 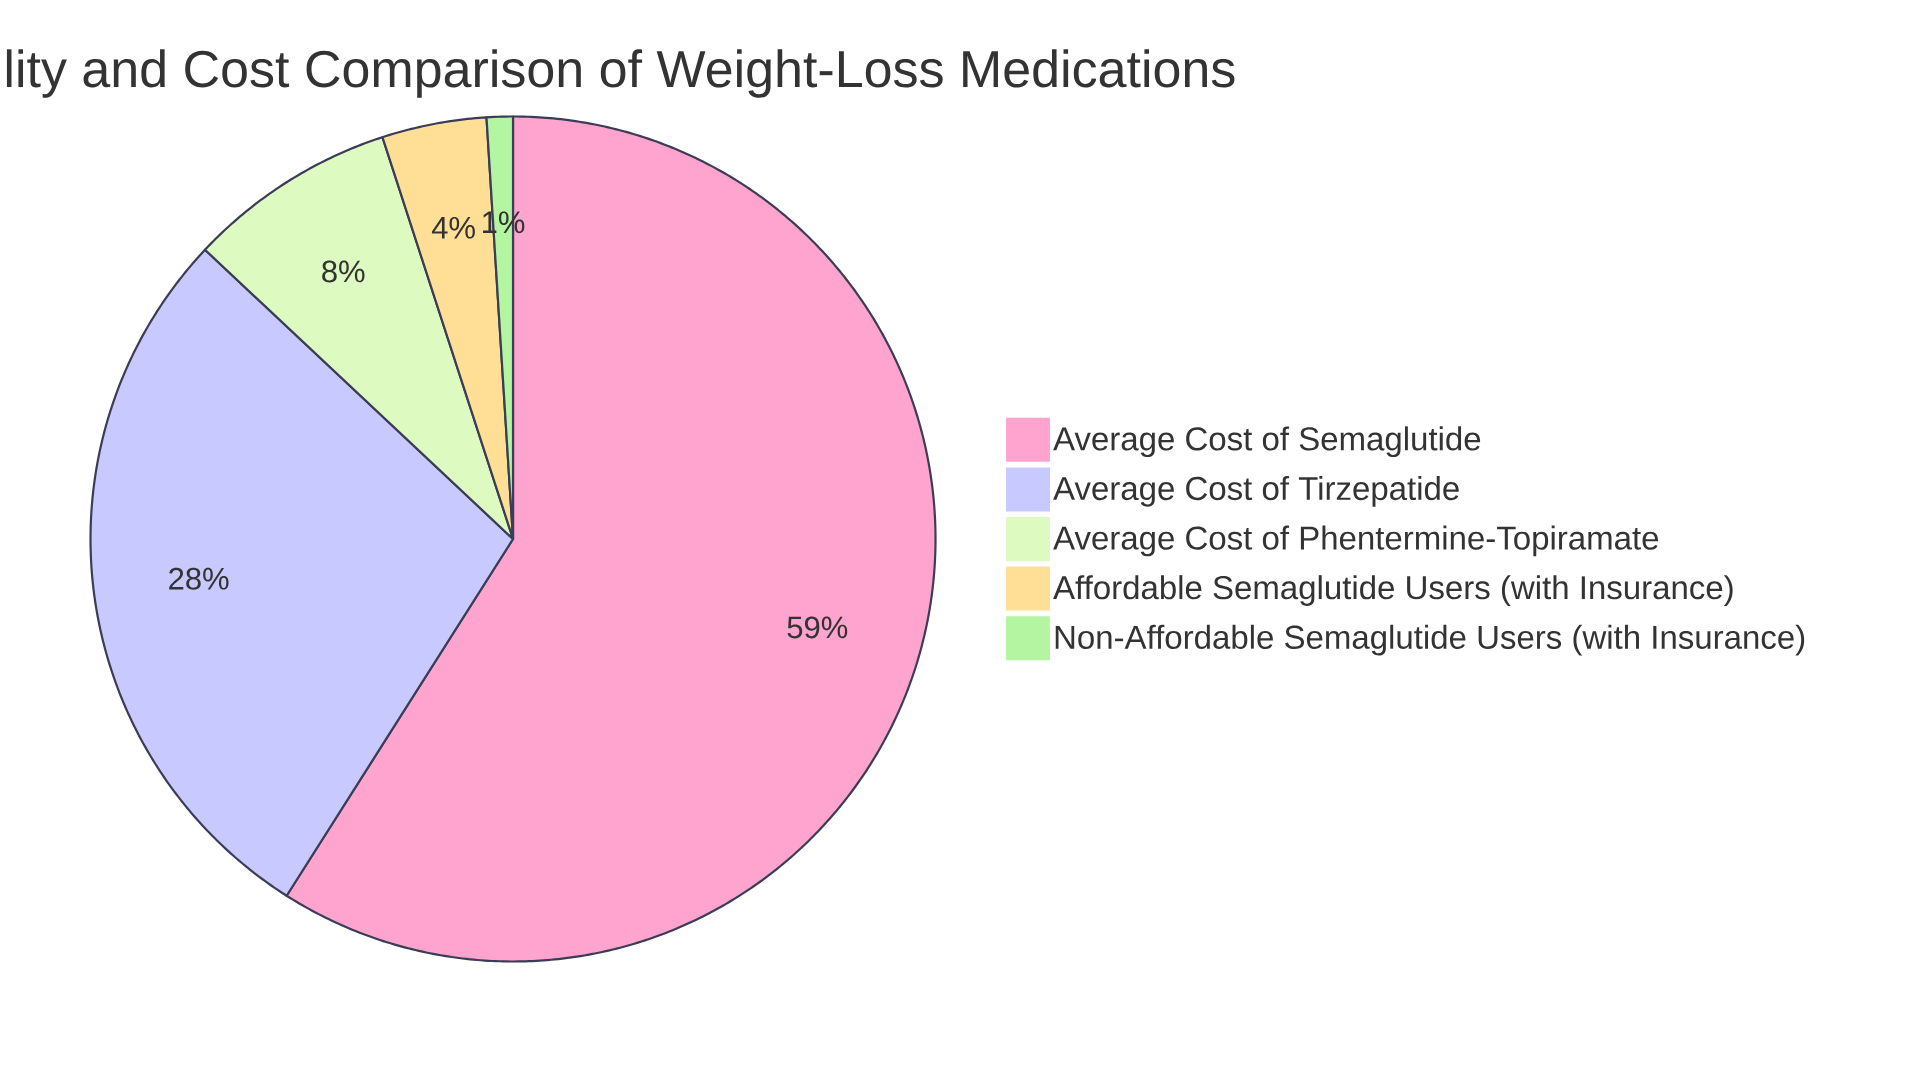 What do you see at coordinates (1356, 541) in the screenshot?
I see `legend-label: Average Cost of Phentermine-Topiramate` at bounding box center [1356, 541].